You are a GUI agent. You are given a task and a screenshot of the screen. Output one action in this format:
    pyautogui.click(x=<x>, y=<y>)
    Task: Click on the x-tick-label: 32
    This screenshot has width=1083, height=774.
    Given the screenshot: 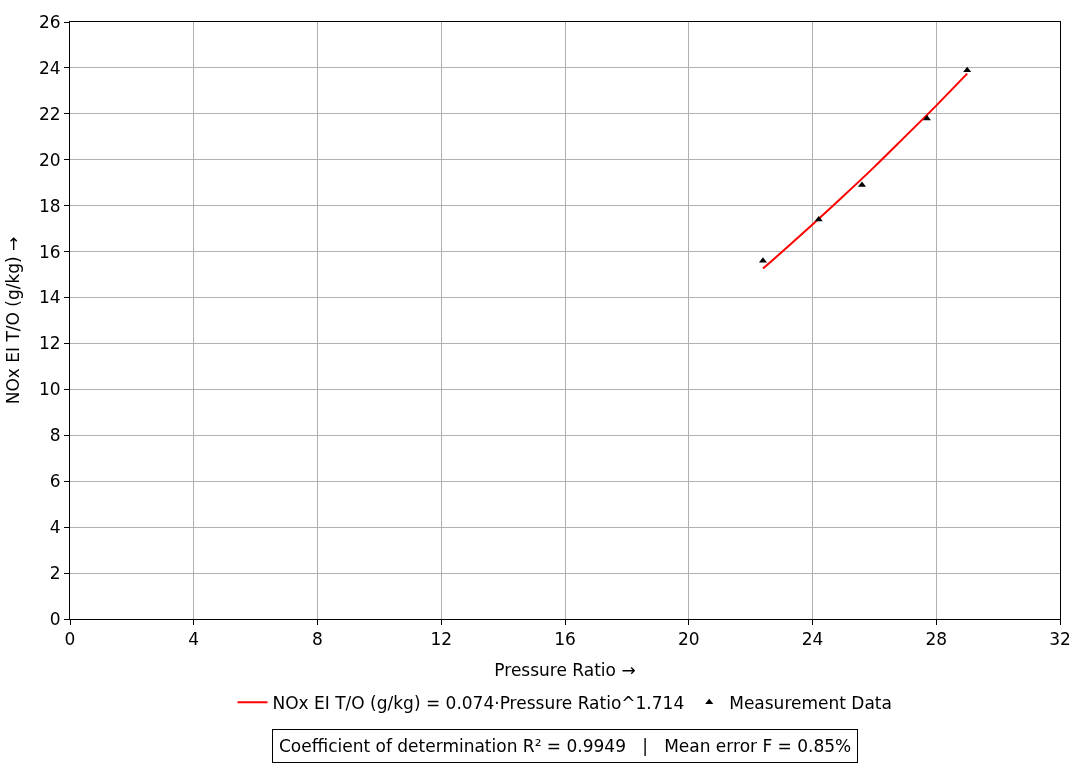 What is the action you would take?
    pyautogui.click(x=1060, y=639)
    